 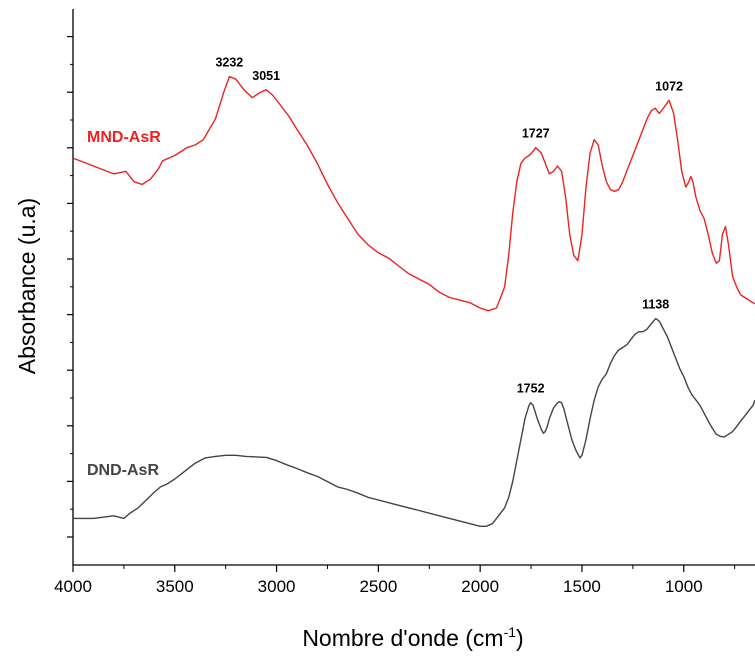 What do you see at coordinates (123, 470) in the screenshot?
I see `series-label-dnd-asr: DND-AsR` at bounding box center [123, 470].